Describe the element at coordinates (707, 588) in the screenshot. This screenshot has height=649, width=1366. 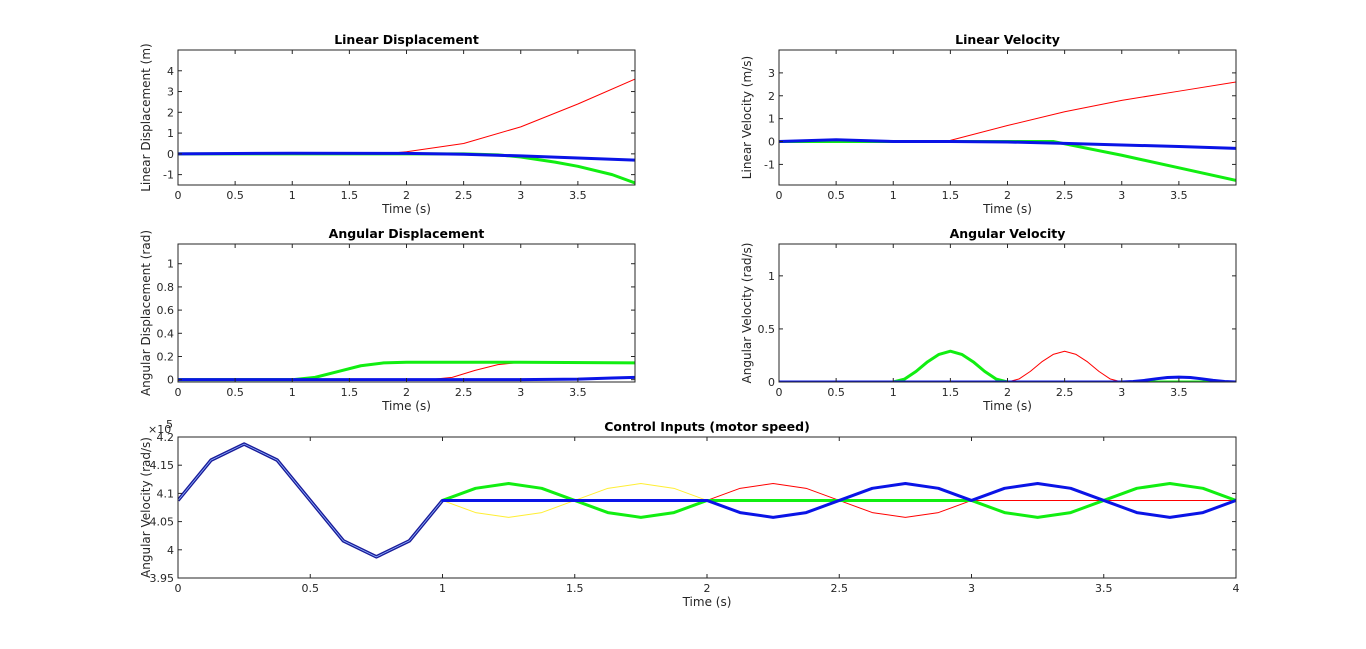
I see `control-xtick-label: 2` at that location.